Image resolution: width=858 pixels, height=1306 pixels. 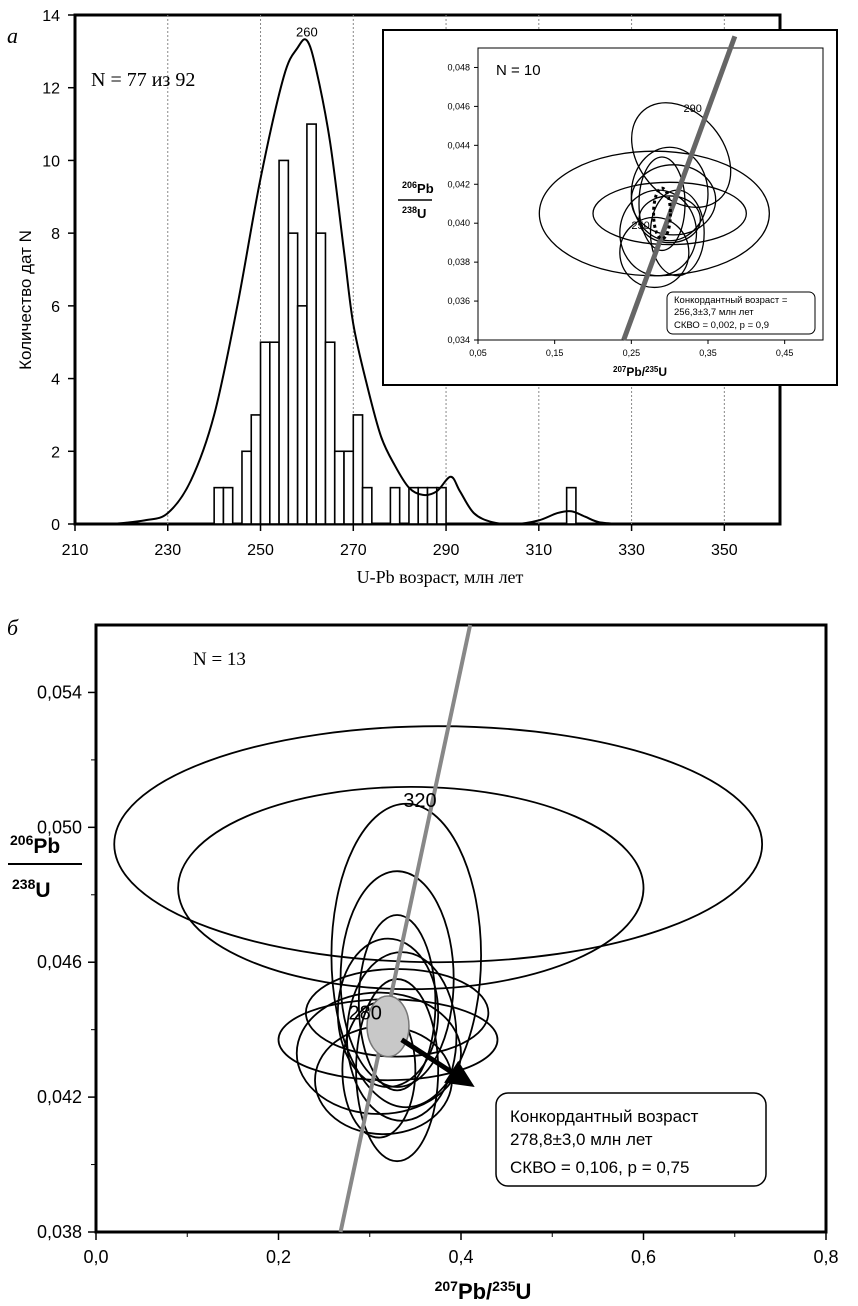 What do you see at coordinates (143, 80) in the screenshot?
I see `histogram-annotation: N = 77 из 92` at bounding box center [143, 80].